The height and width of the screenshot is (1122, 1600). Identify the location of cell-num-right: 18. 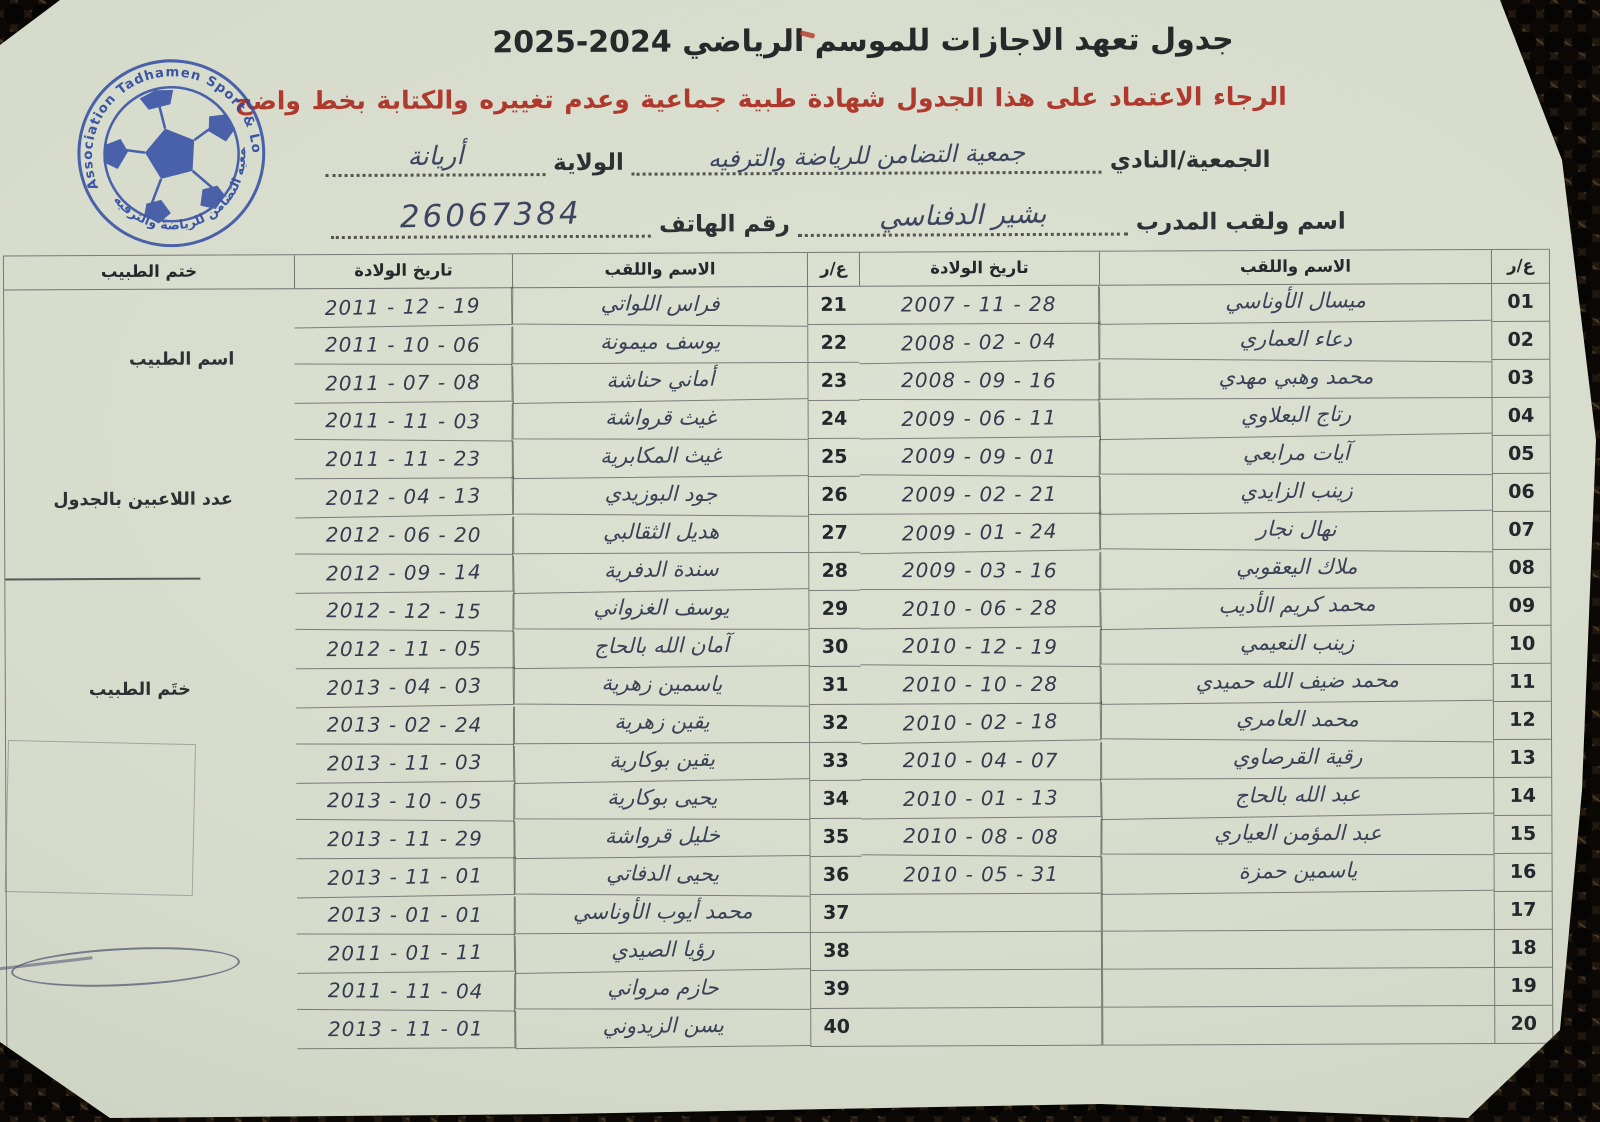
(1523, 948).